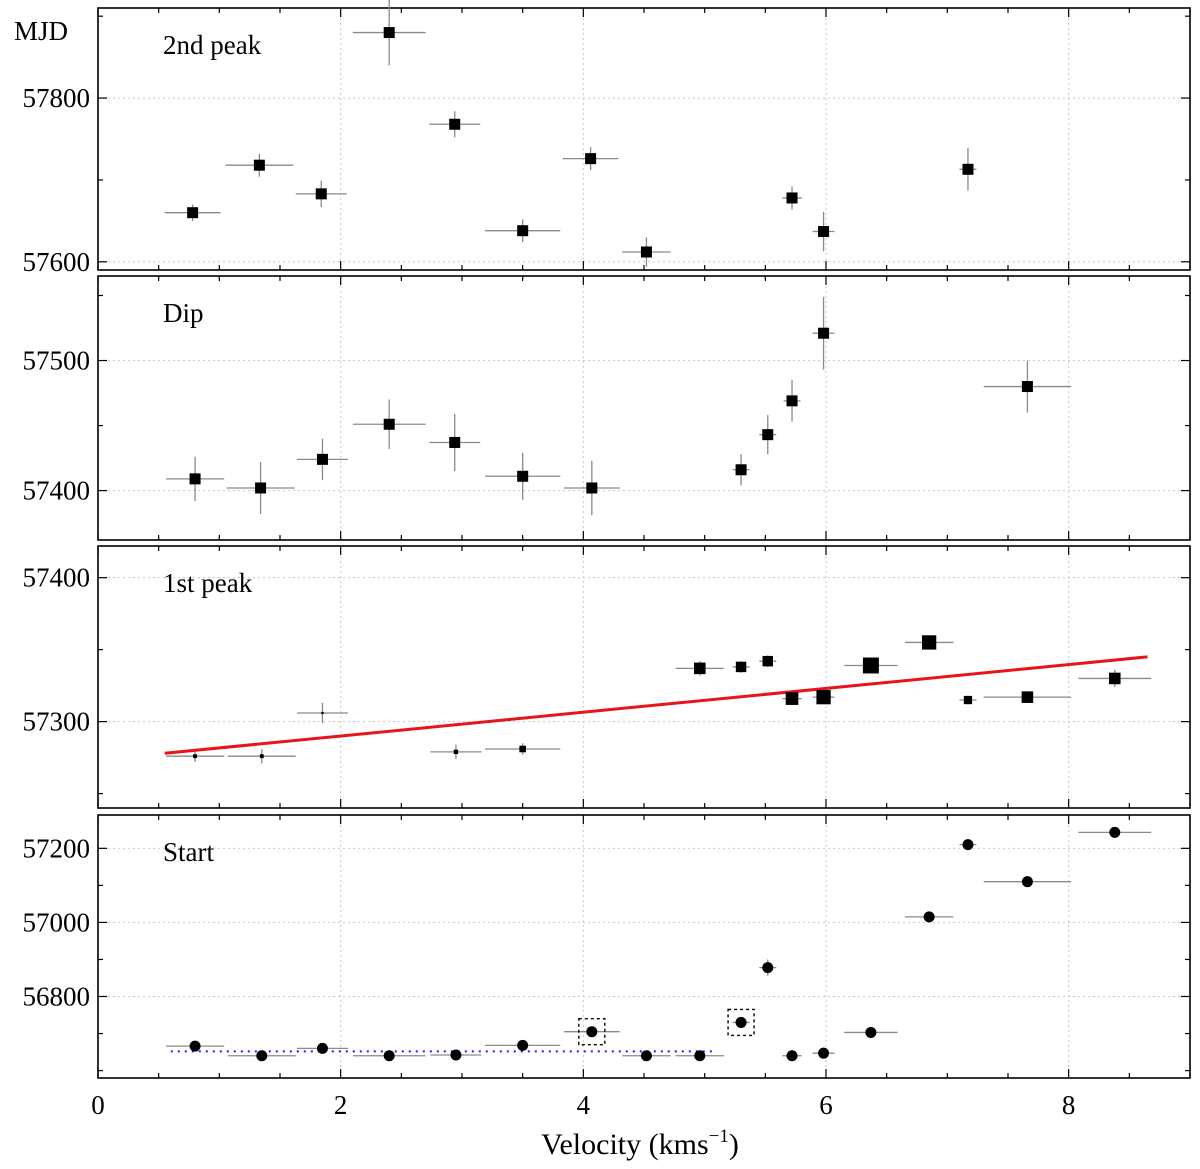 This screenshot has height=1169, width=1200. Describe the element at coordinates (208, 583) in the screenshot. I see `panel-label: 1st peak` at that location.